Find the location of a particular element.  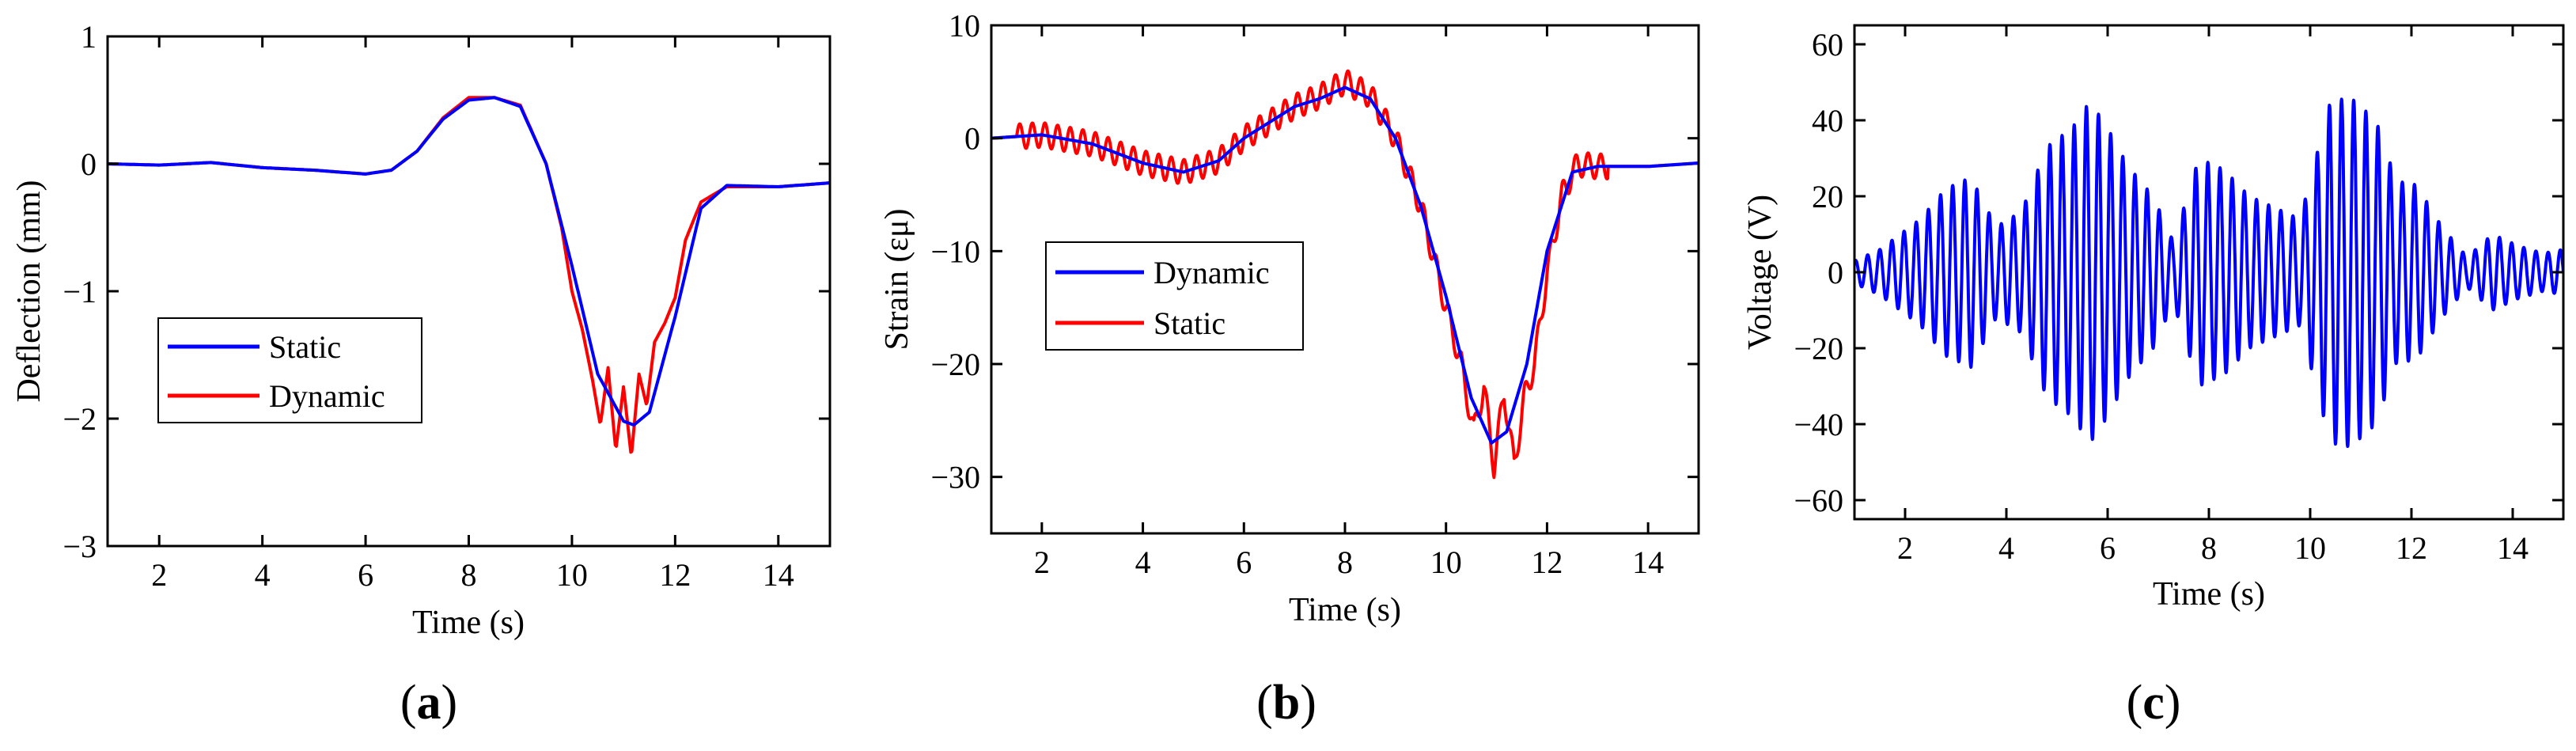

chart-a-ytick-label: −3 is located at coordinates (80, 546).